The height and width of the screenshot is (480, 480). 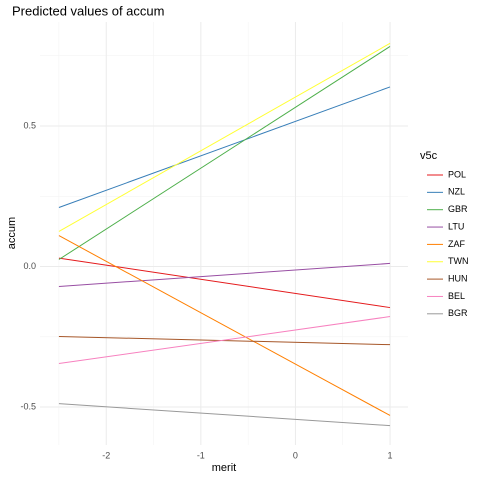 What do you see at coordinates (456, 226) in the screenshot?
I see `legend-label: LTU` at bounding box center [456, 226].